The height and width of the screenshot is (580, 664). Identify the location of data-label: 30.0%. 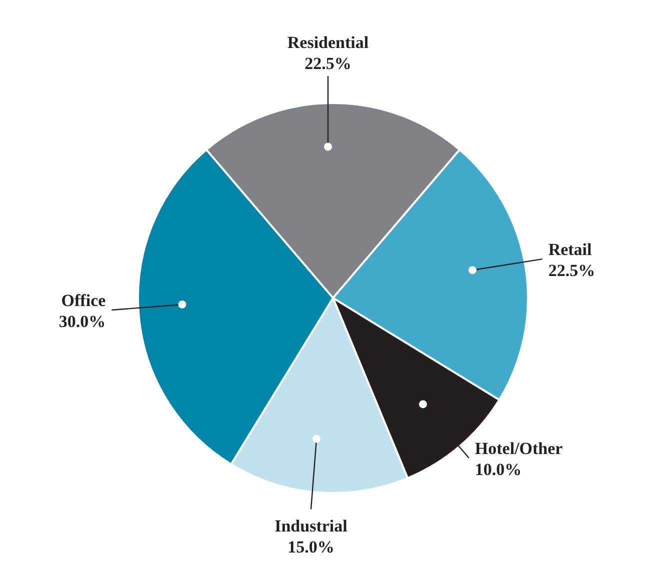
(82, 322).